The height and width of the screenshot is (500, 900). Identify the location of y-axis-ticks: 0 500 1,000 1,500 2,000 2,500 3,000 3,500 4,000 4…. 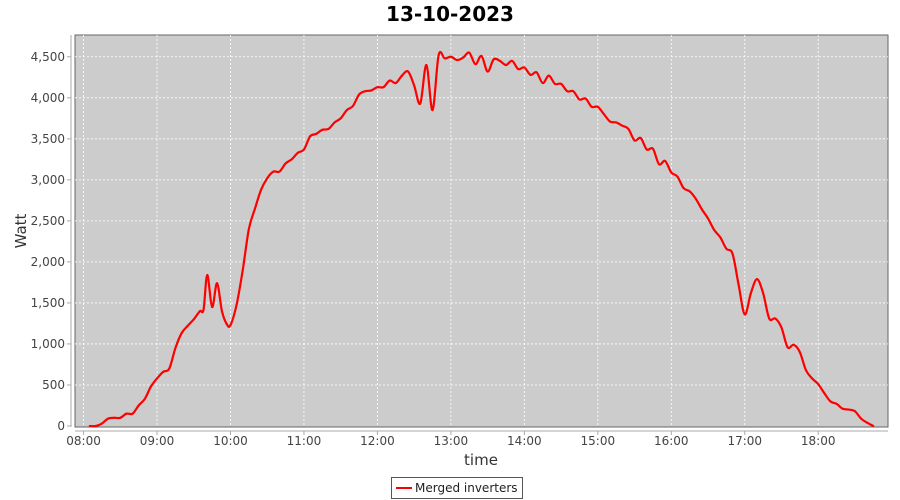
(51, 241).